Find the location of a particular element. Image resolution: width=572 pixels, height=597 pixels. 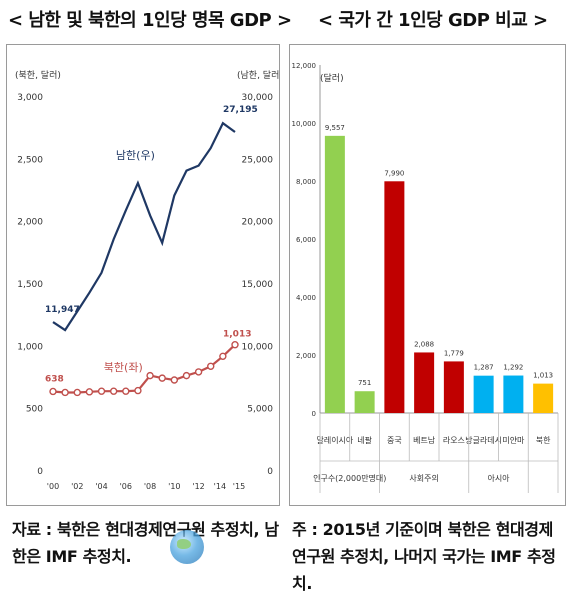

right-chart-title: < 국가 간 1인당 GDP 비교 > is located at coordinates (433, 20).